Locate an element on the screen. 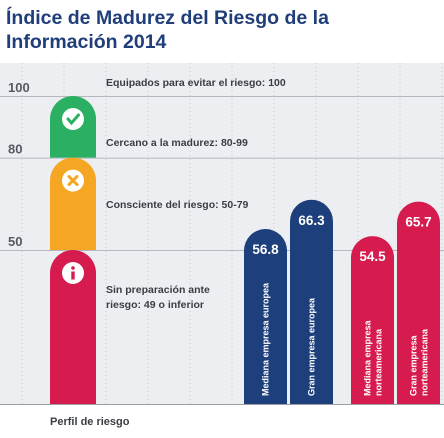  bar-value-label: 56.8 is located at coordinates (265, 249).